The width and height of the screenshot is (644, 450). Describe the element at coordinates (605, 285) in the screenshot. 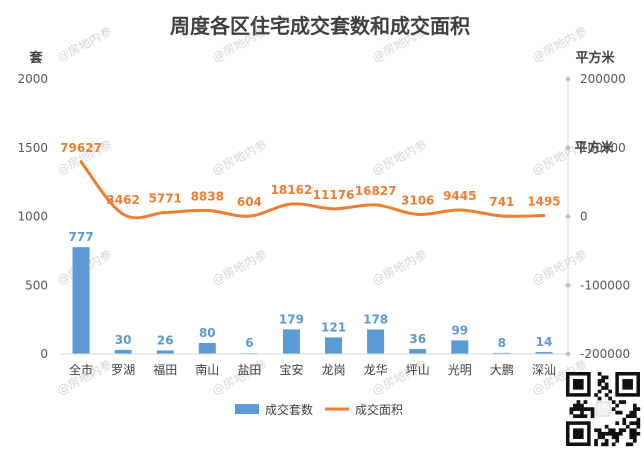

I see `right-tick-label: -100000` at that location.